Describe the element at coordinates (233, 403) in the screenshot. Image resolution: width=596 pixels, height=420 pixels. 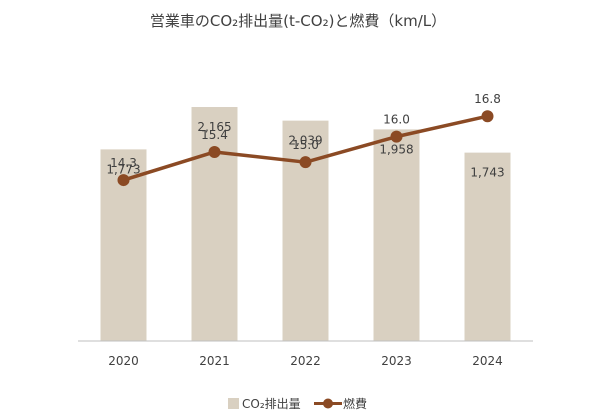
I see `legend-swatch-bar` at that location.